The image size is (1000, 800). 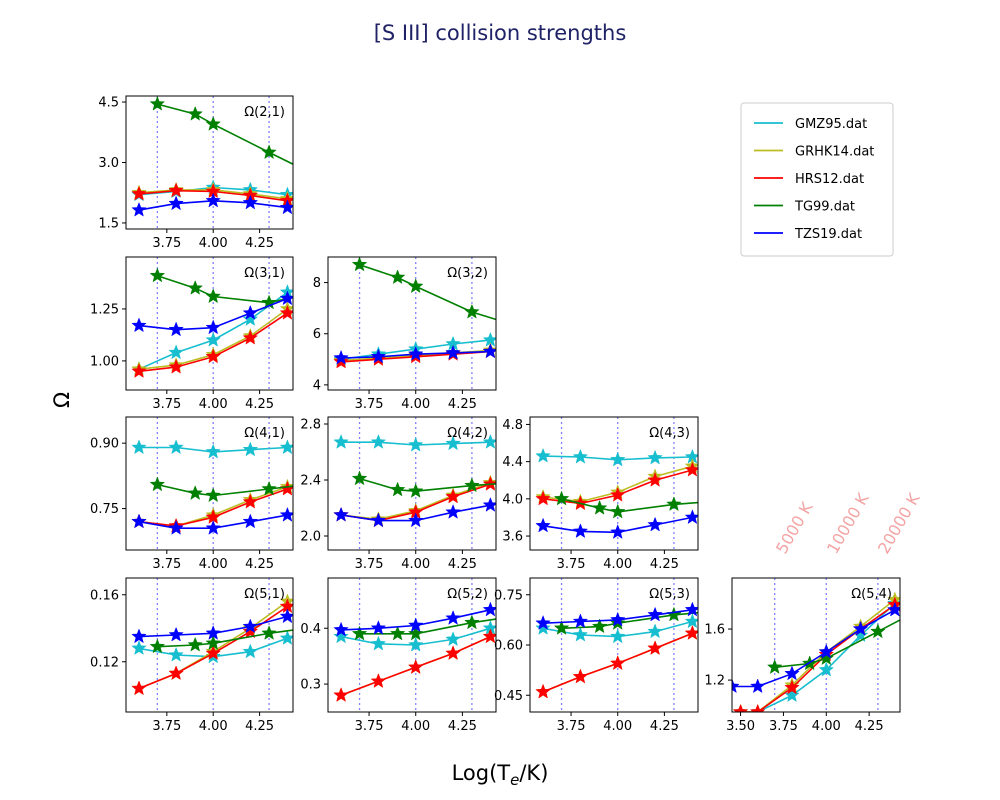 What do you see at coordinates (669, 433) in the screenshot?
I see `panel-label: Ω(4,3)` at bounding box center [669, 433].